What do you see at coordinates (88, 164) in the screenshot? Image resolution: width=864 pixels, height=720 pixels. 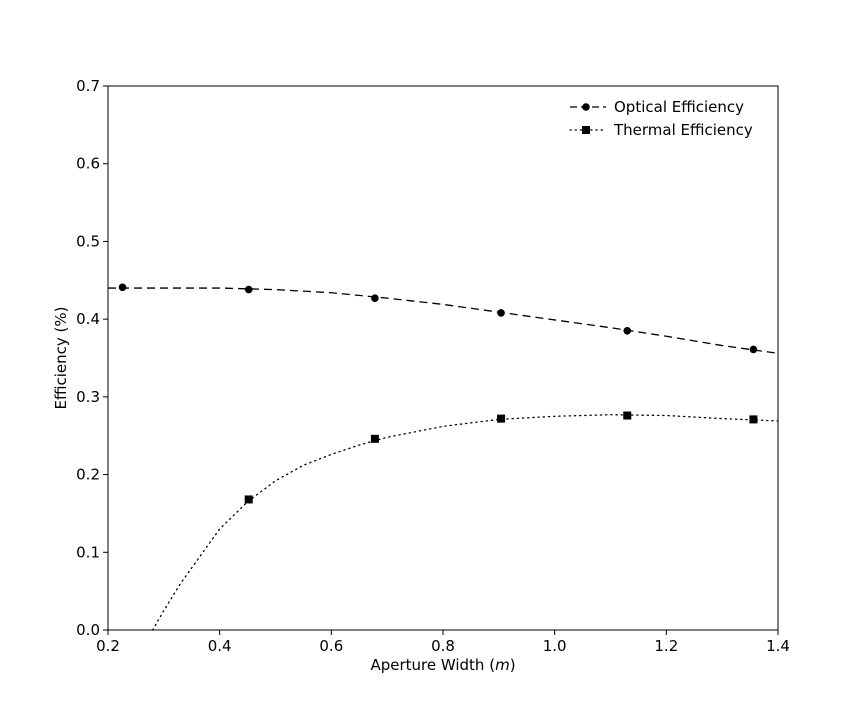 I see `y-tick-label: 0.6` at bounding box center [88, 164].